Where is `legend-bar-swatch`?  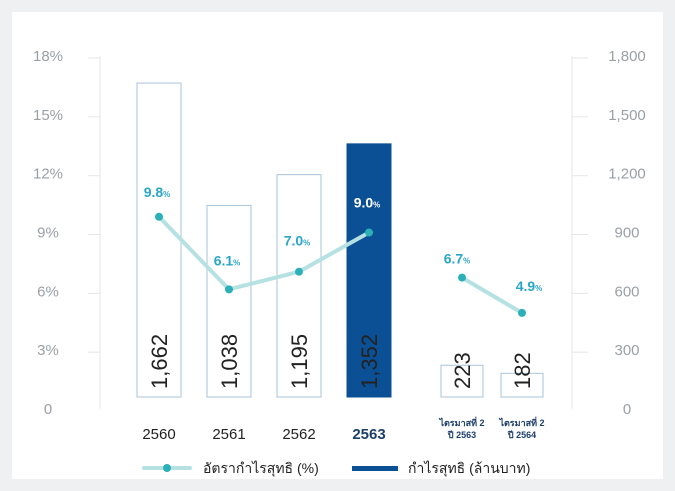
legend-bar-swatch is located at coordinates (375, 468).